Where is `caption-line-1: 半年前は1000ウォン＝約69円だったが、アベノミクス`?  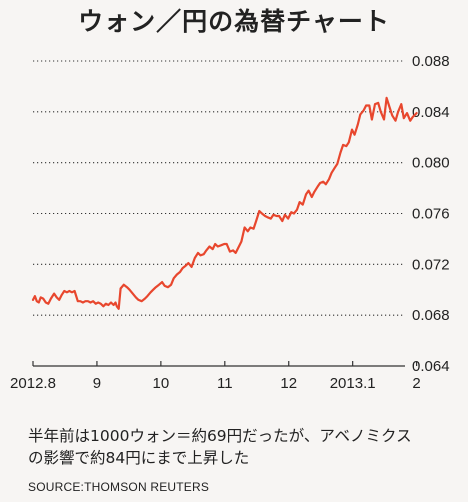
caption-line-1: 半年前は1000ウォン＝約69円だったが、アベノミクス is located at coordinates (220, 436).